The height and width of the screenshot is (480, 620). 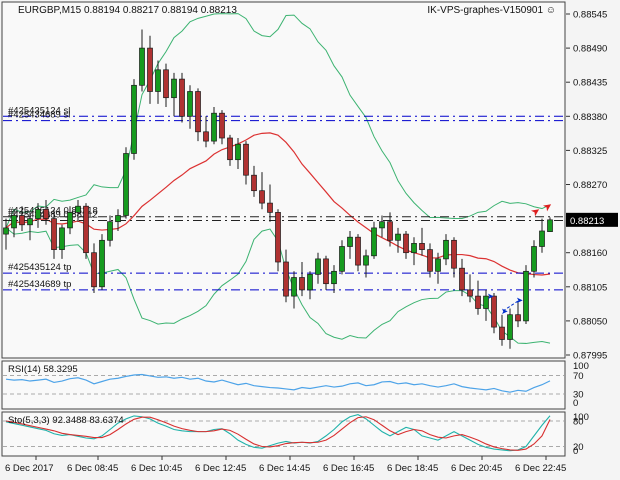 What do you see at coordinates (590, 83) in the screenshot?
I see `price-tick-label: 0.88435` at bounding box center [590, 83].